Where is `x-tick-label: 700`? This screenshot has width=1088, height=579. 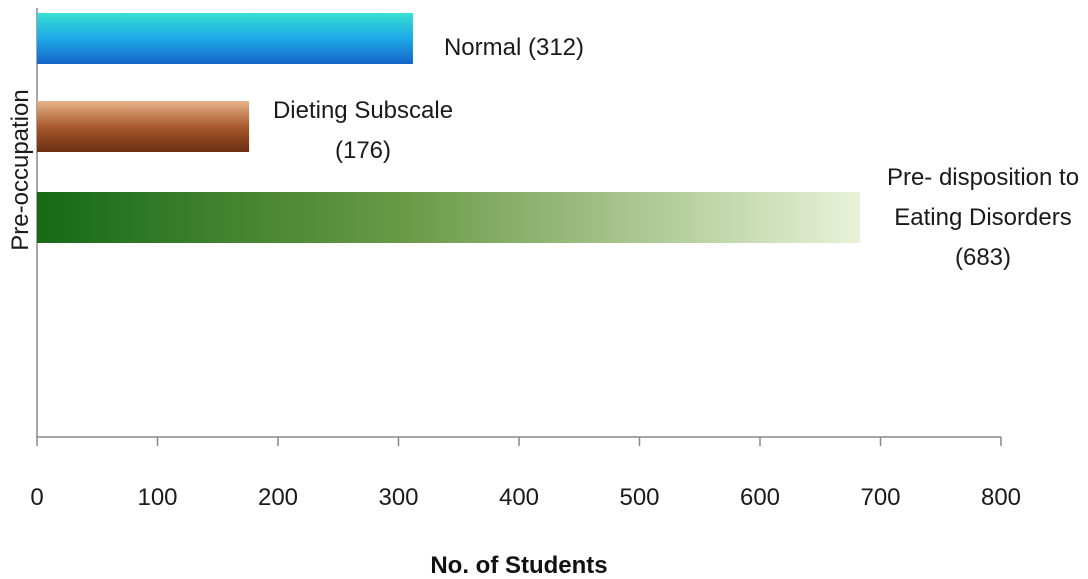 x-tick-label: 700 is located at coordinates (880, 497).